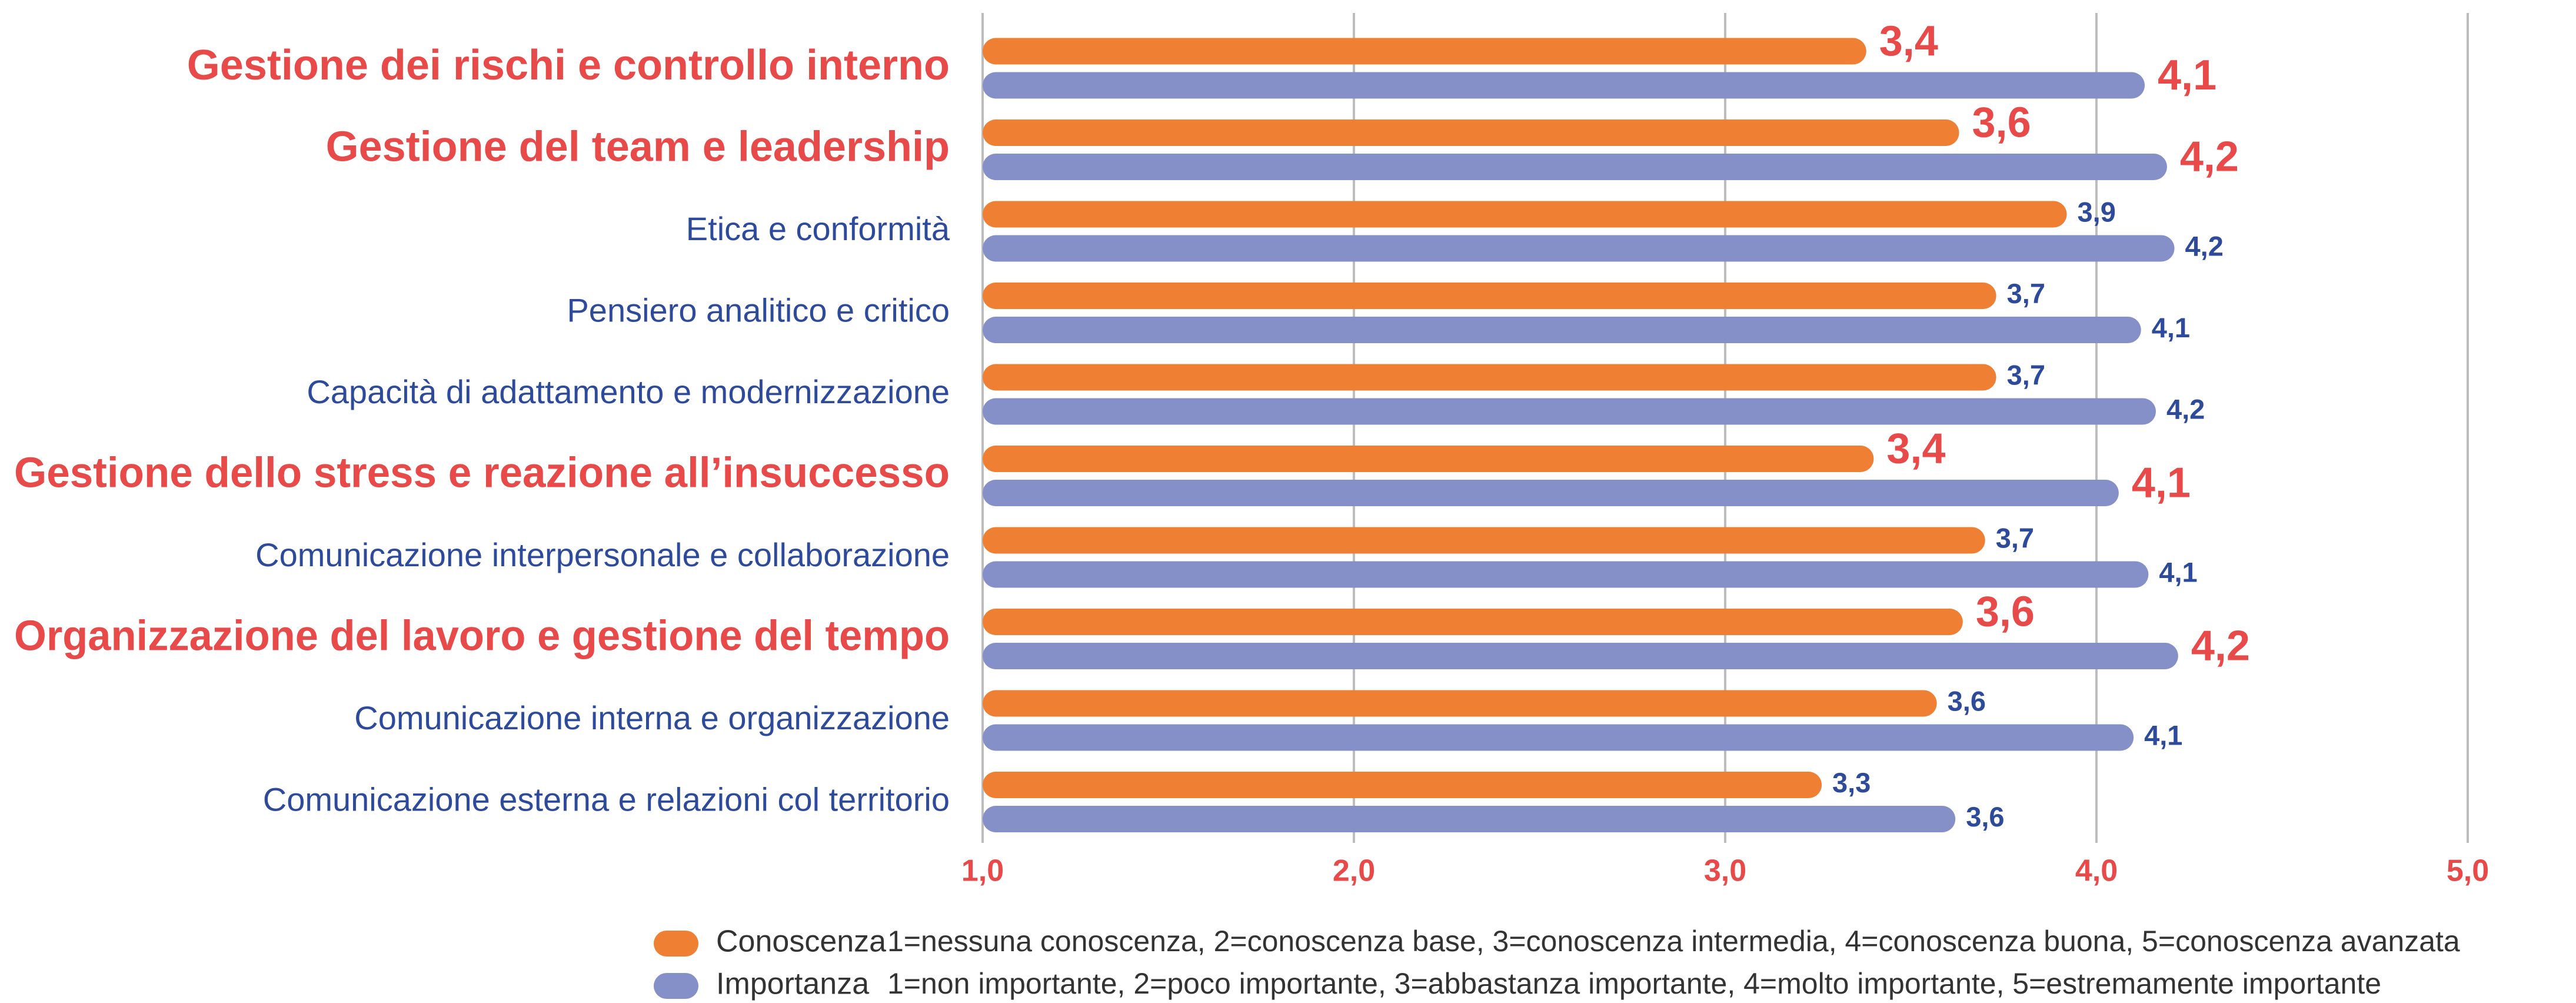  What do you see at coordinates (652, 717) in the screenshot?
I see `category-label: Comunicazione interna e organizzazione` at bounding box center [652, 717].